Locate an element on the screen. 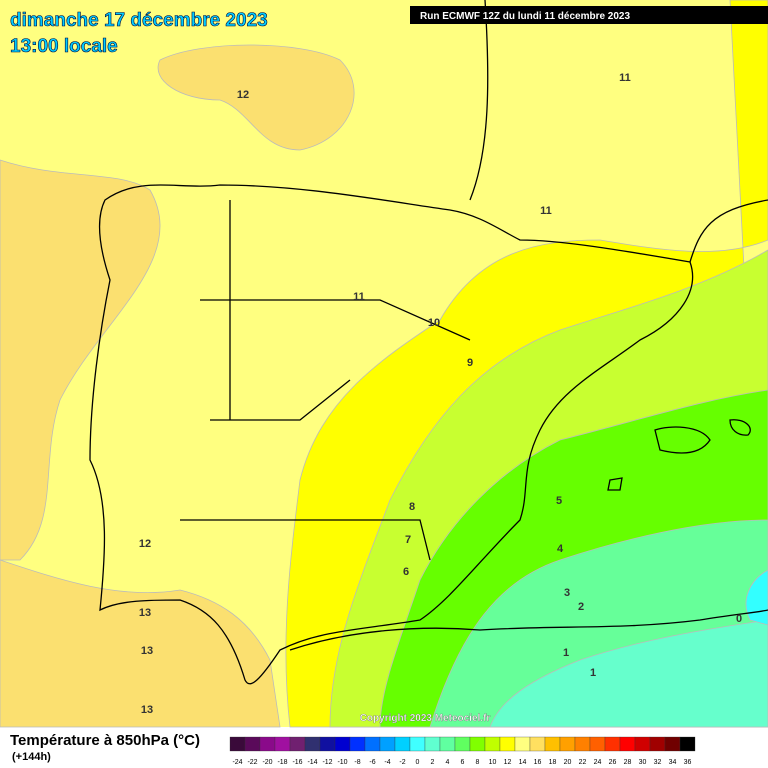 This screenshot has width=768, height=768. legend-tick: -4 is located at coordinates (387, 762).